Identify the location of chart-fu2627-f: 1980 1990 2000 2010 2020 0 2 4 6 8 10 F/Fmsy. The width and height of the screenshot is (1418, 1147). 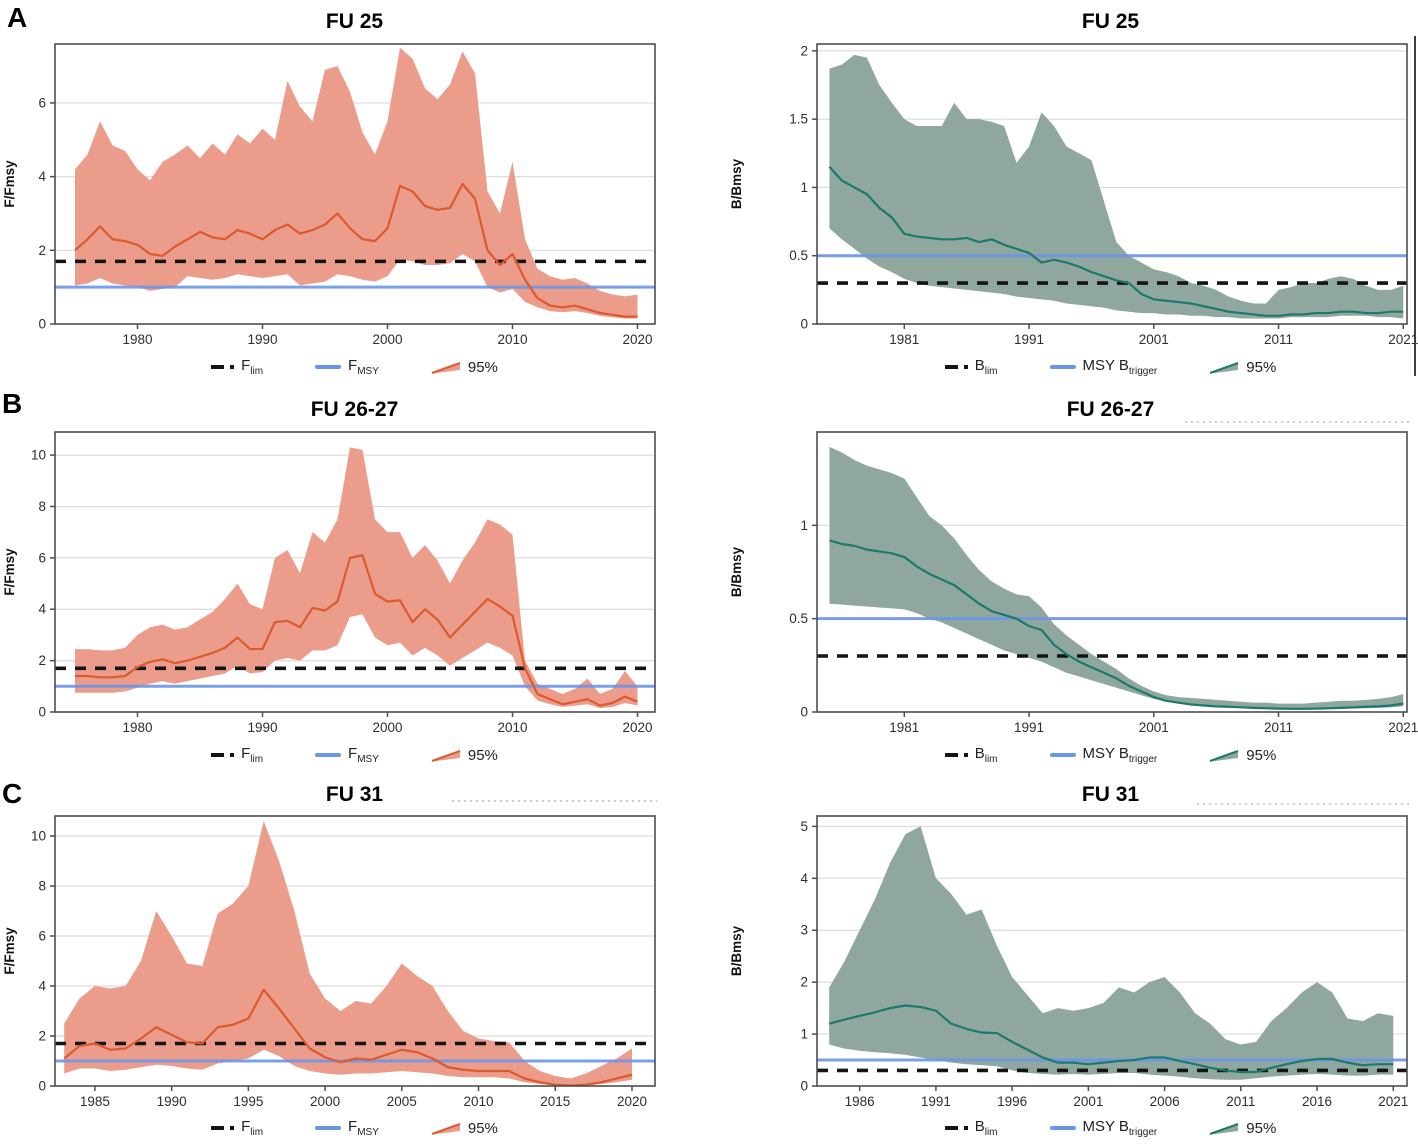
(329, 583).